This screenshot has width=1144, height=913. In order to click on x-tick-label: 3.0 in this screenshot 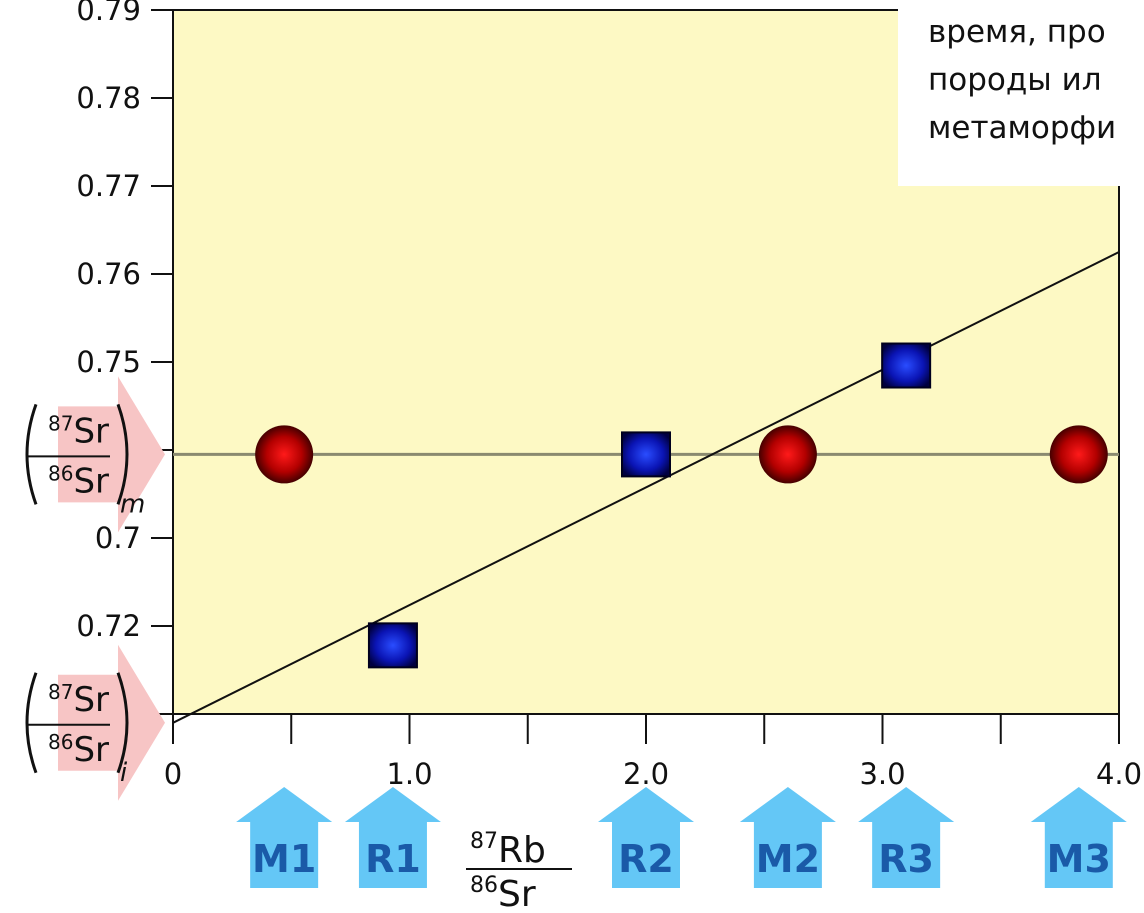, I will do `click(882, 774)`.